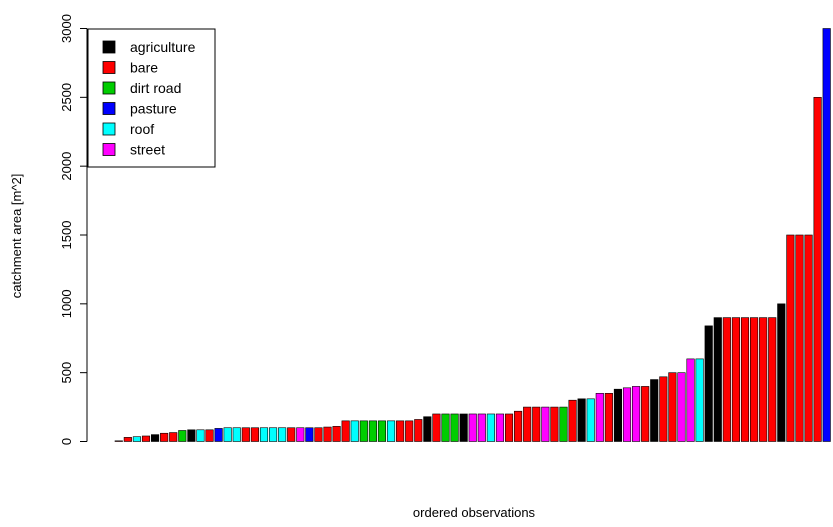 This screenshot has height=527, width=833. Describe the element at coordinates (66, 235) in the screenshot. I see `y-tick-label: 1500` at that location.